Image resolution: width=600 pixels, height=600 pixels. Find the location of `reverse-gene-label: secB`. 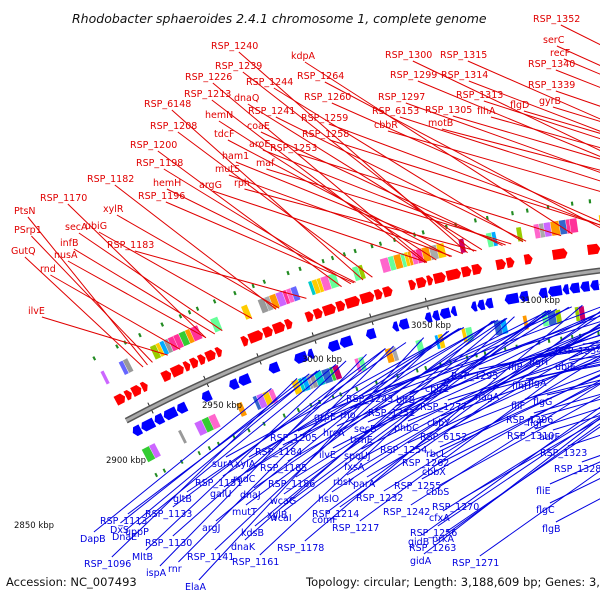

reverse-gene-label: secB is located at coordinates (365, 429).